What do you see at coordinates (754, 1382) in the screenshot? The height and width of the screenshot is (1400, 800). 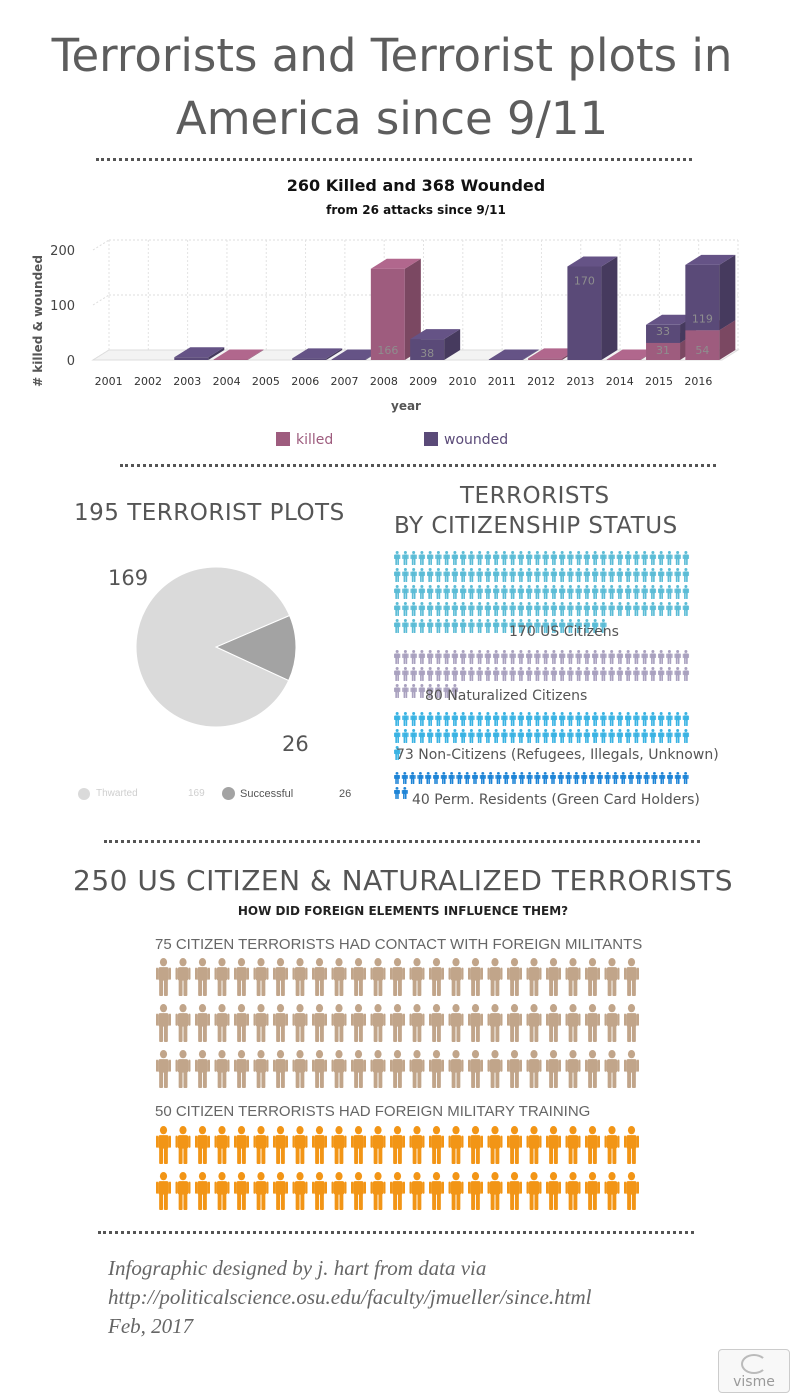 I see `logo-text: visme` at bounding box center [754, 1382].